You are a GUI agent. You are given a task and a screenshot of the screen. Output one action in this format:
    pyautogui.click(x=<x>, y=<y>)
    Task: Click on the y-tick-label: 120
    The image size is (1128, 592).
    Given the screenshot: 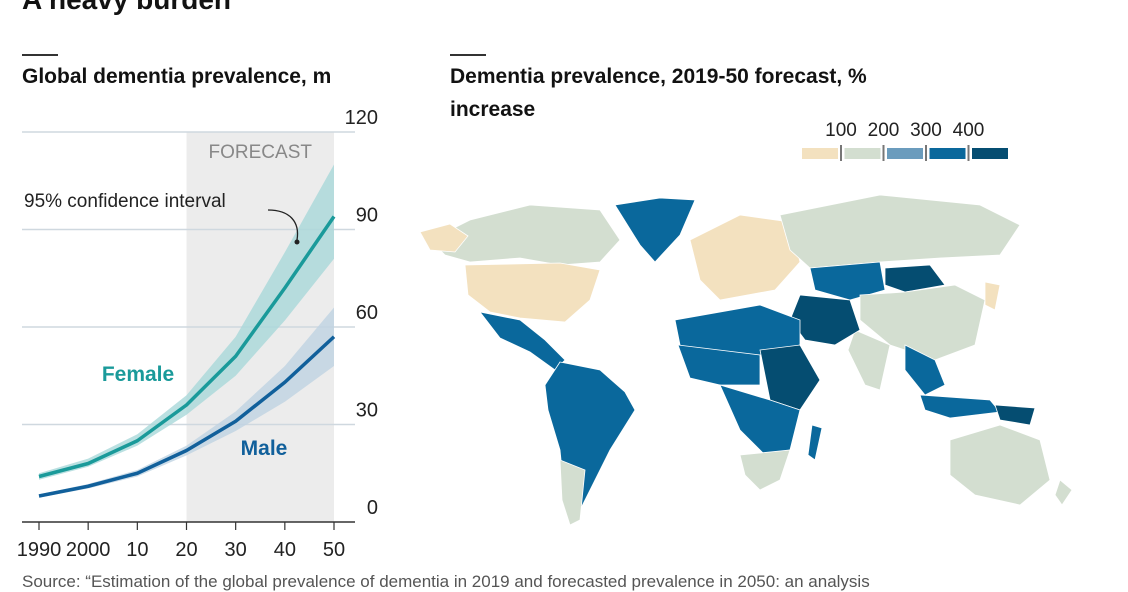 What is the action you would take?
    pyautogui.click(x=361, y=118)
    